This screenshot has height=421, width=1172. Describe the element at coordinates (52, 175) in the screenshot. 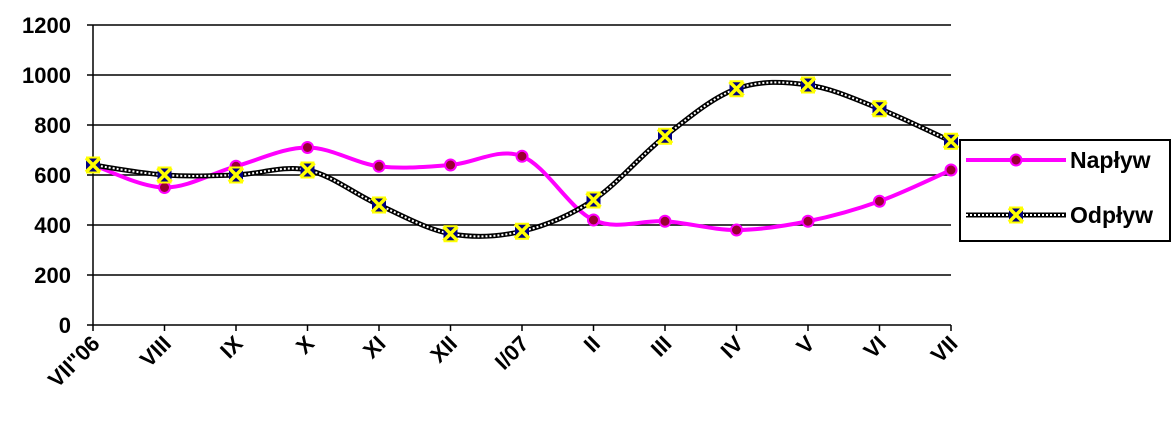

I see `y-tick-label: 600` at that location.